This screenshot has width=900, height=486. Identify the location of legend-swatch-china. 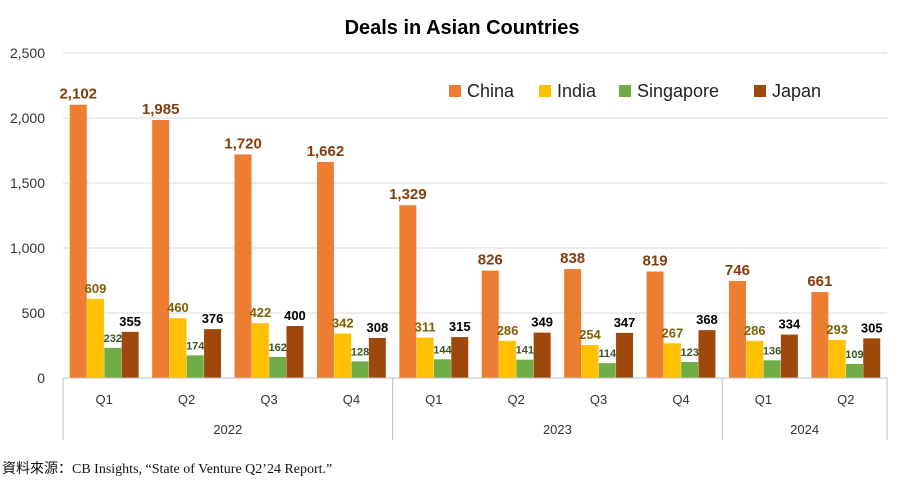
(455, 91).